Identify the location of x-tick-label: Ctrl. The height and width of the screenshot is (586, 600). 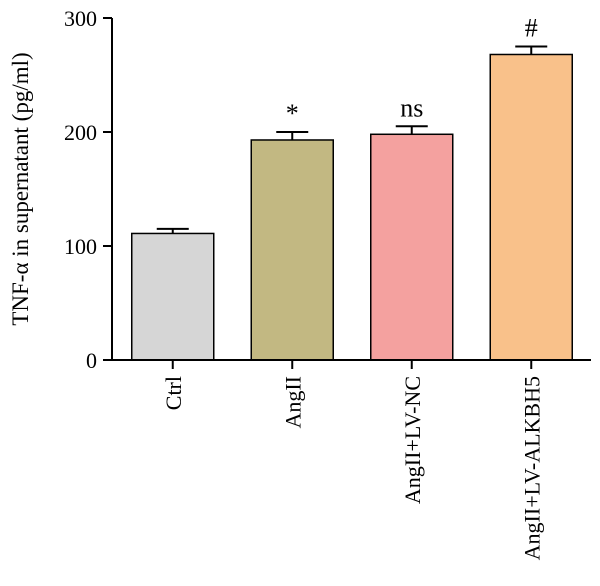
(173, 393).